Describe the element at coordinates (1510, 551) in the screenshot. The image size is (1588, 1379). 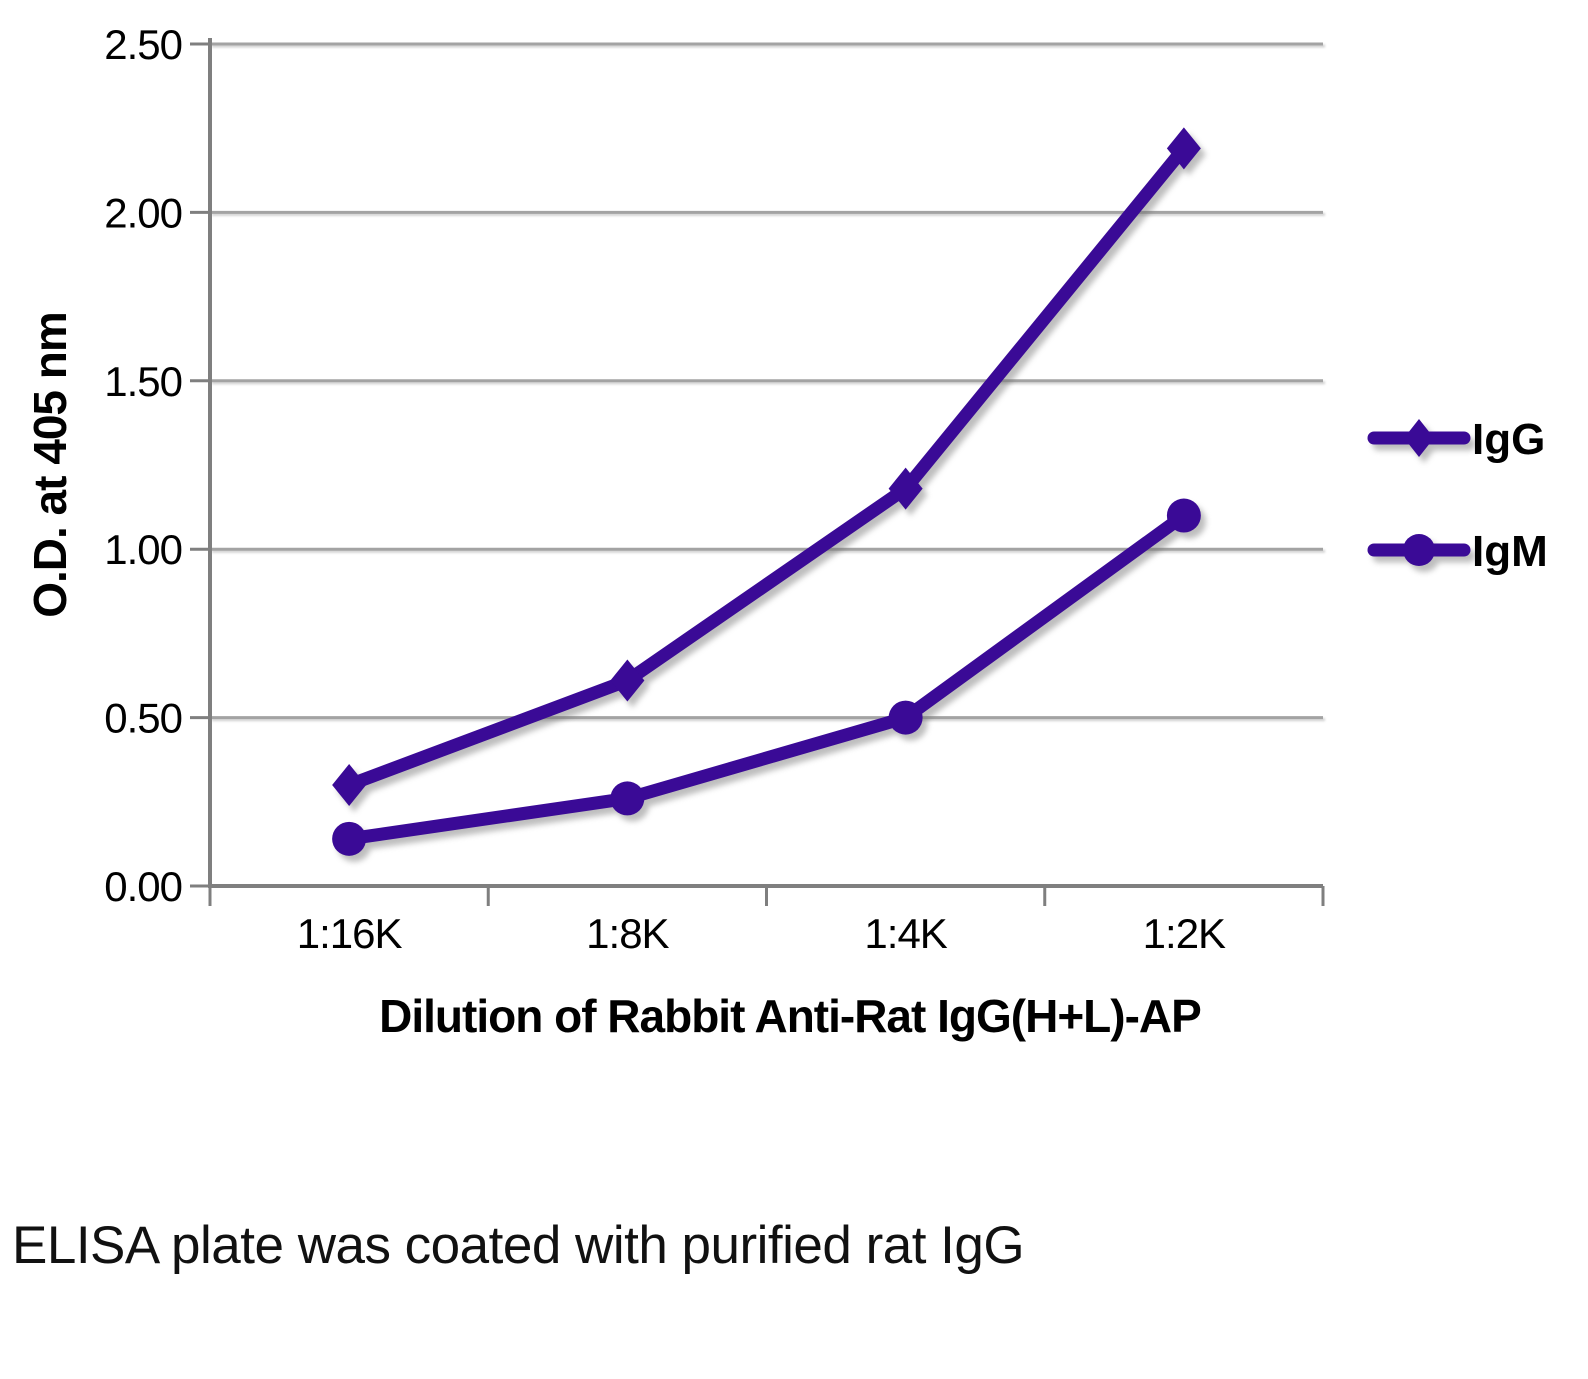
I see `legend-label-igm: IgM` at that location.